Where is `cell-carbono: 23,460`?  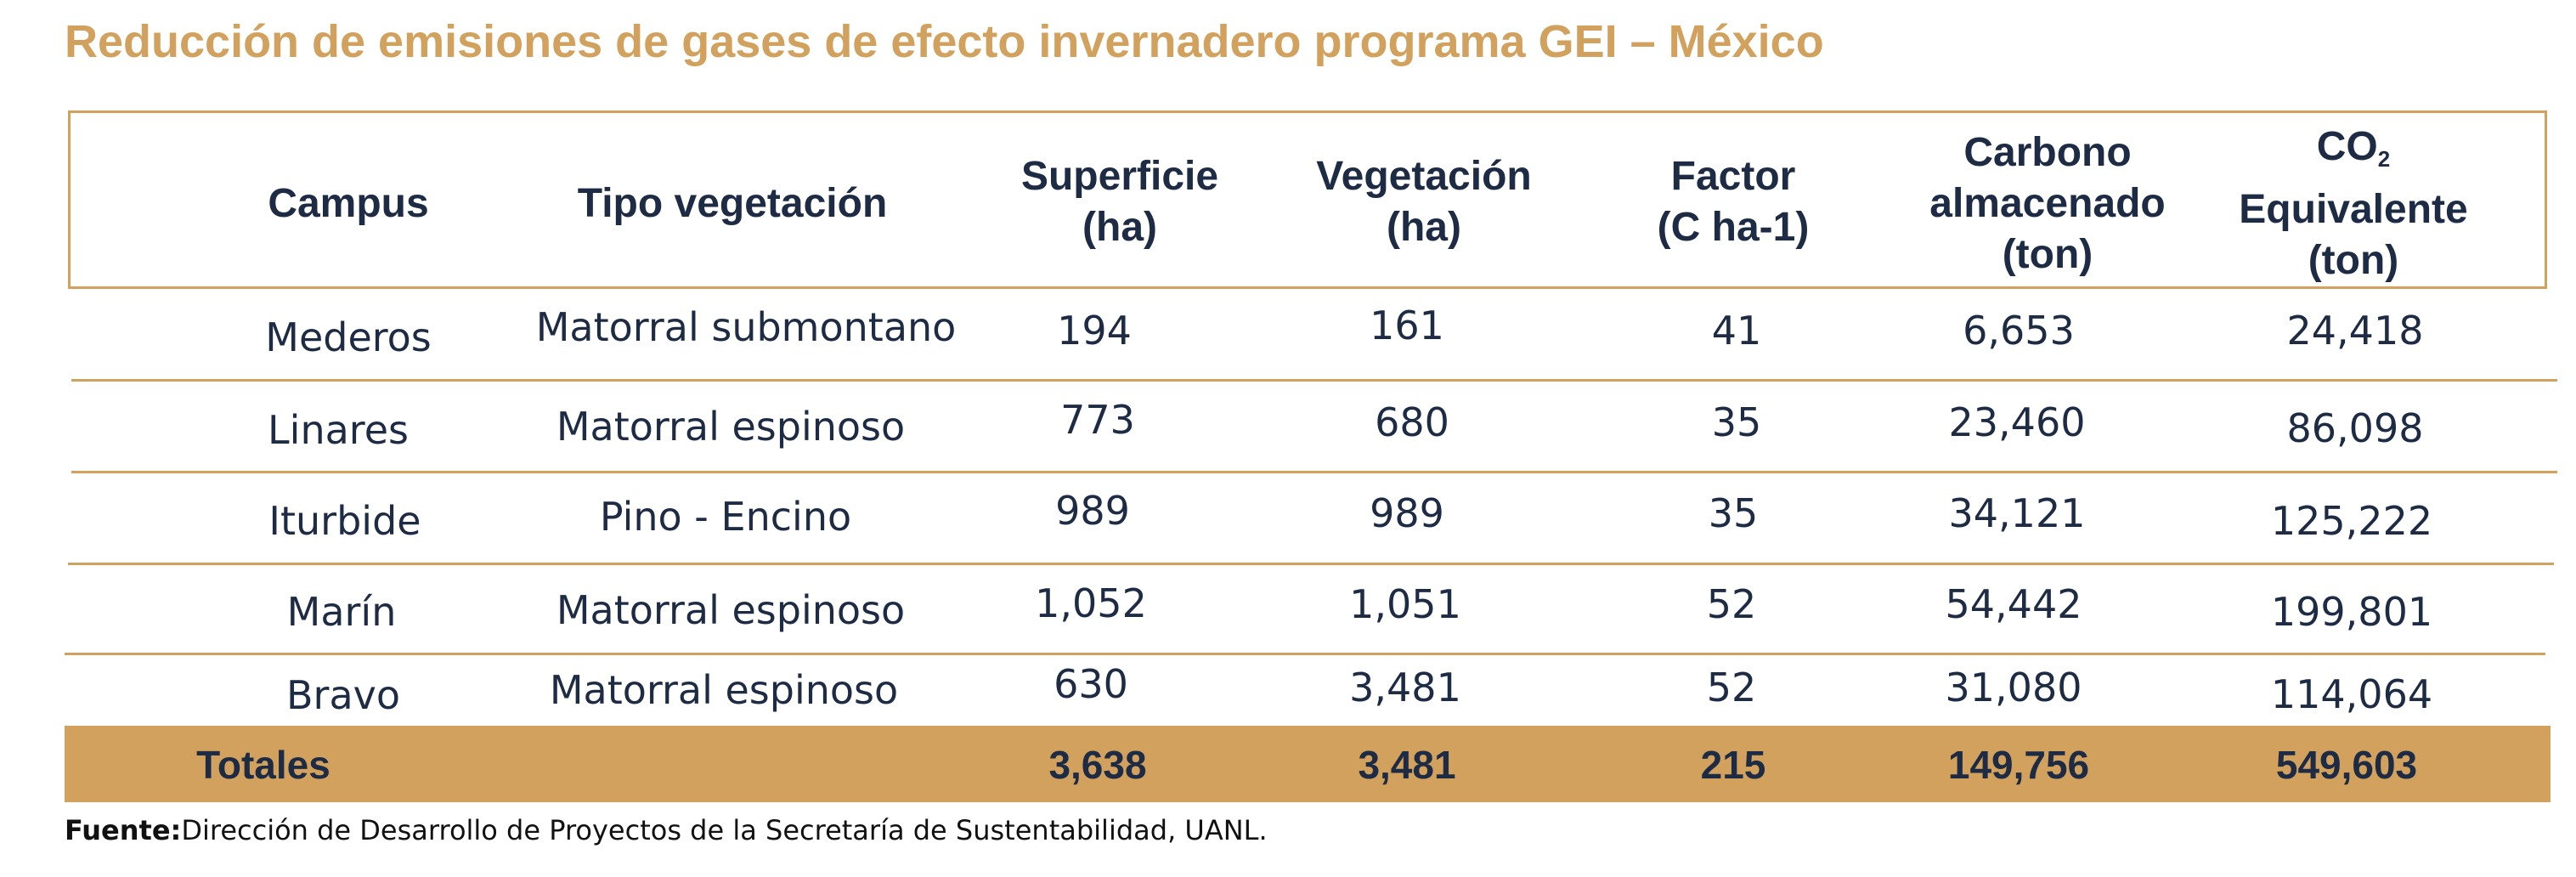 cell-carbono: 23,460 is located at coordinates (2017, 422).